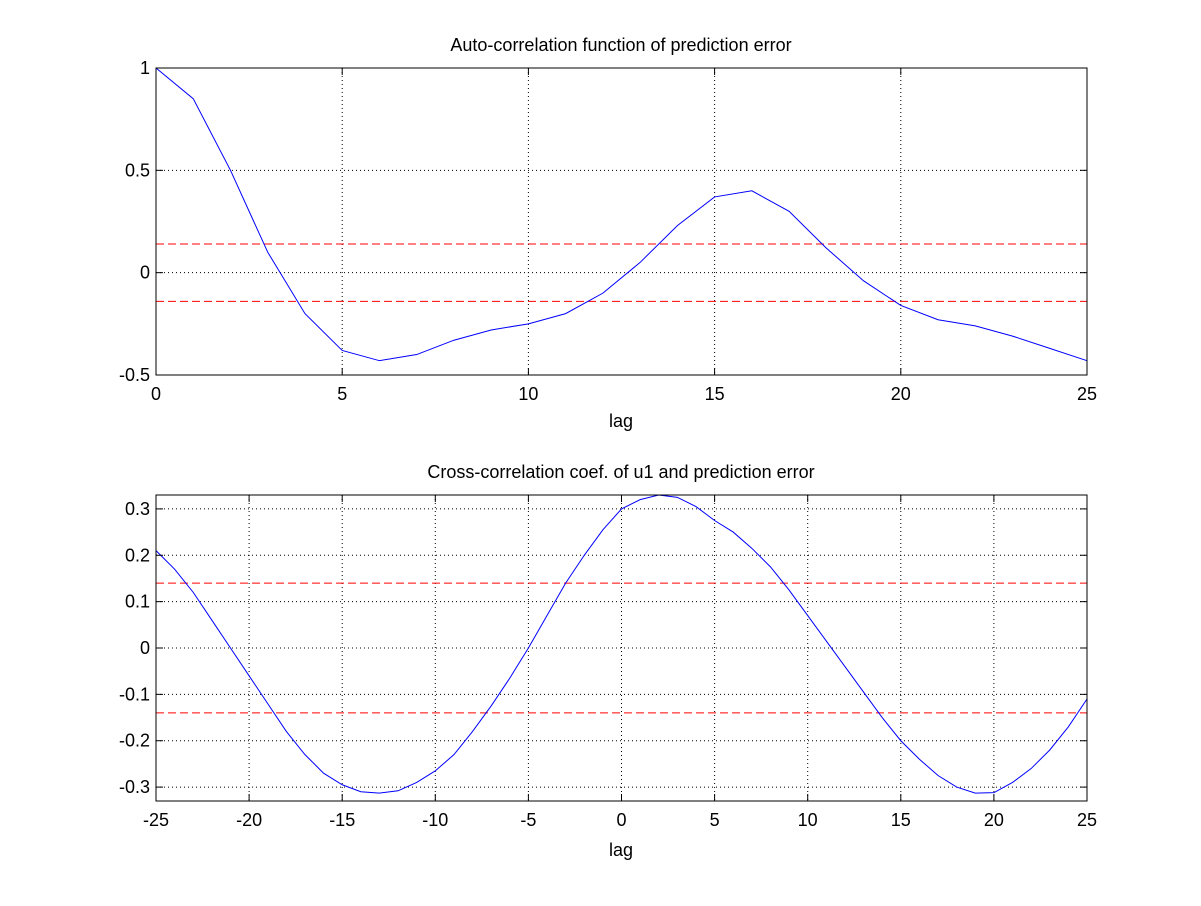 This screenshot has width=1201, height=906. Describe the element at coordinates (435, 820) in the screenshot. I see `x-tick-label: -10` at that location.